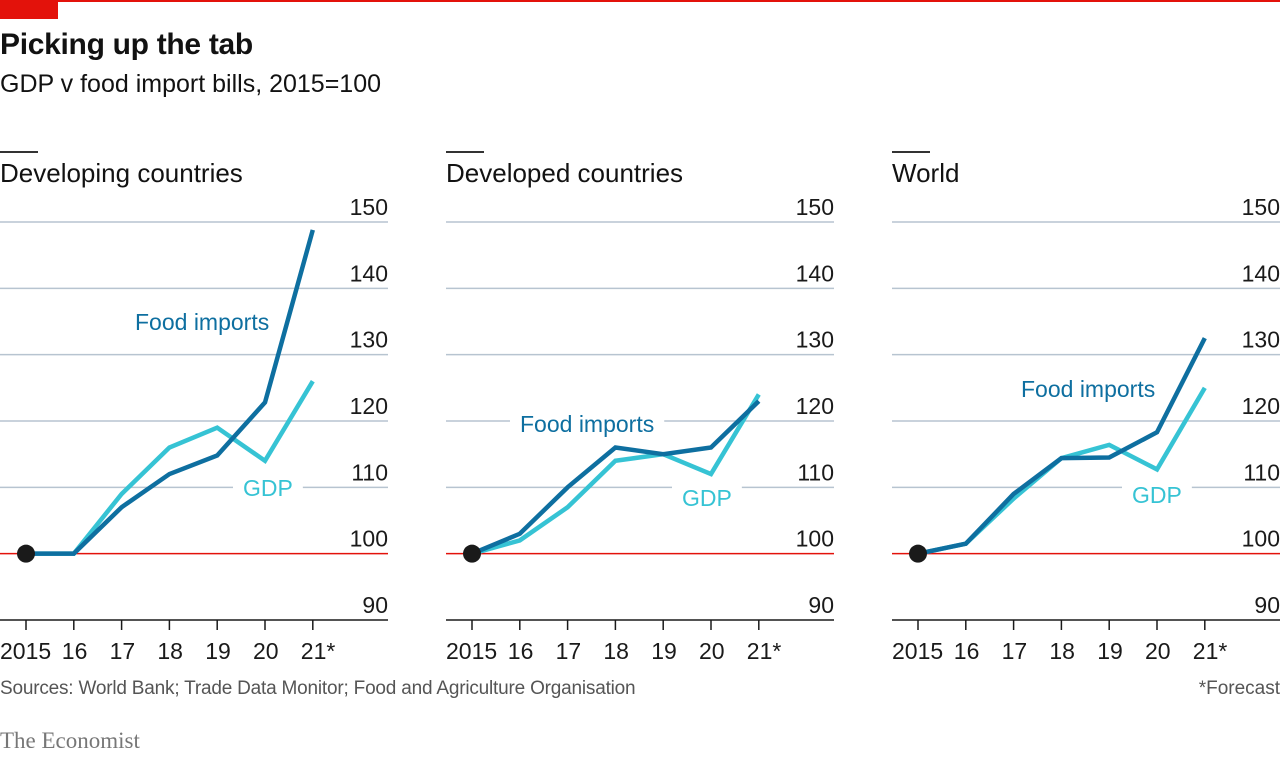  What do you see at coordinates (29, 9) in the screenshot?
I see `economist-red-tag` at bounding box center [29, 9].